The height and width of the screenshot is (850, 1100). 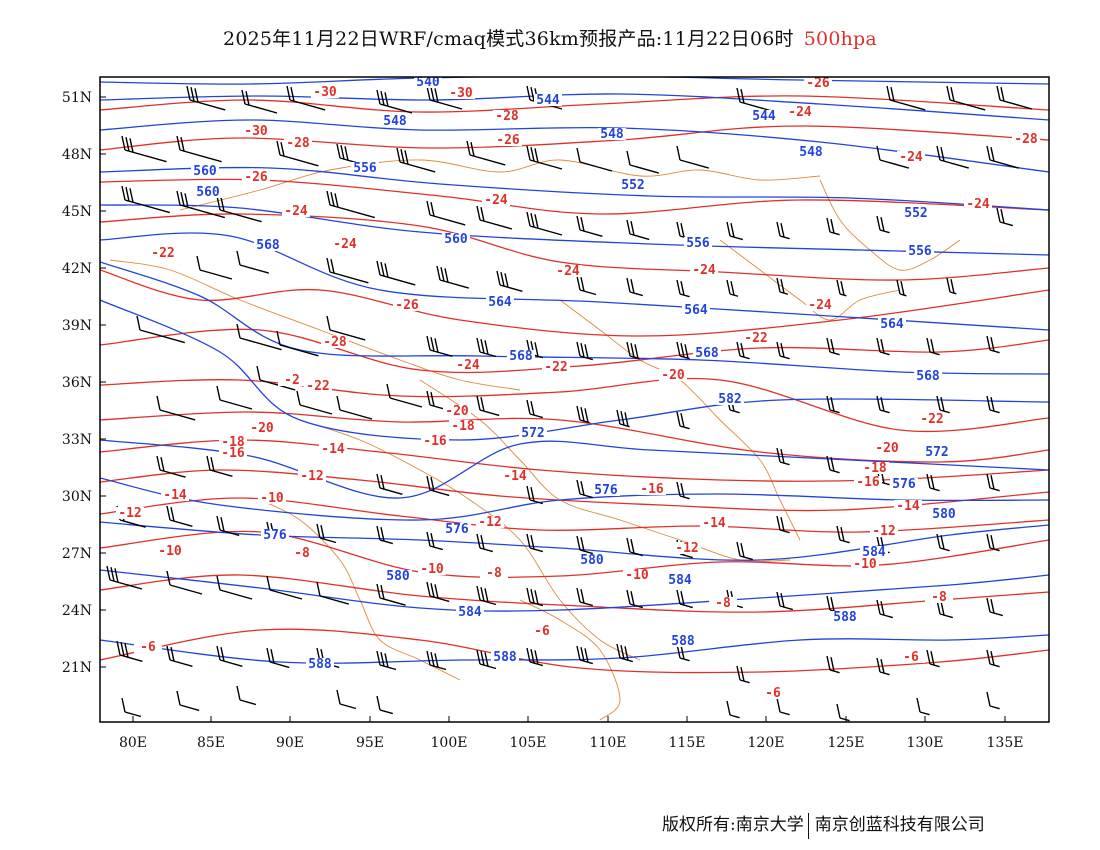 I want to click on lon-tick-label: 105E, so click(x=528, y=743).